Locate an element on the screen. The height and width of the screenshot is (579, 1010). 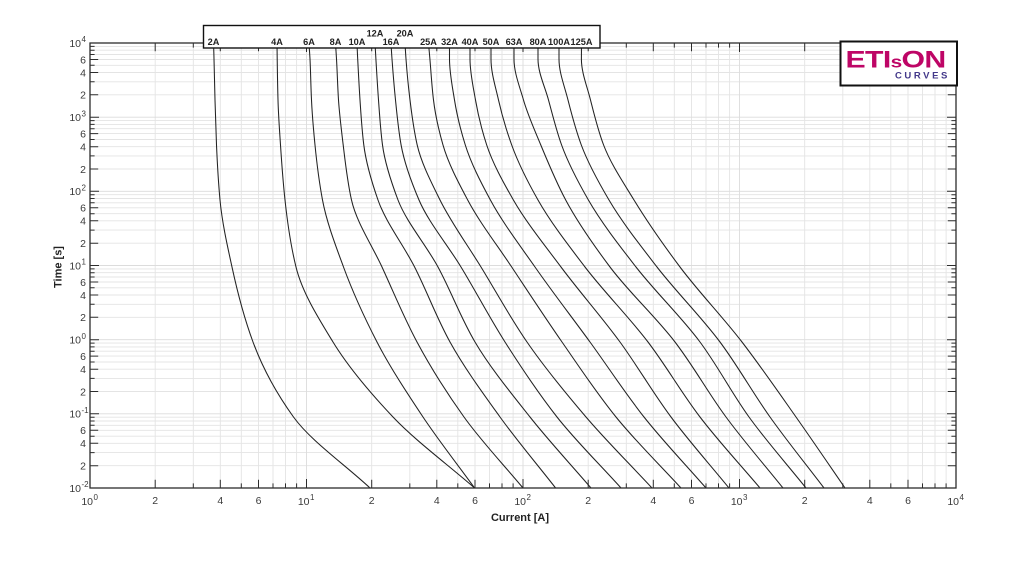
svg-text: 80A is located at coordinates (538, 42).